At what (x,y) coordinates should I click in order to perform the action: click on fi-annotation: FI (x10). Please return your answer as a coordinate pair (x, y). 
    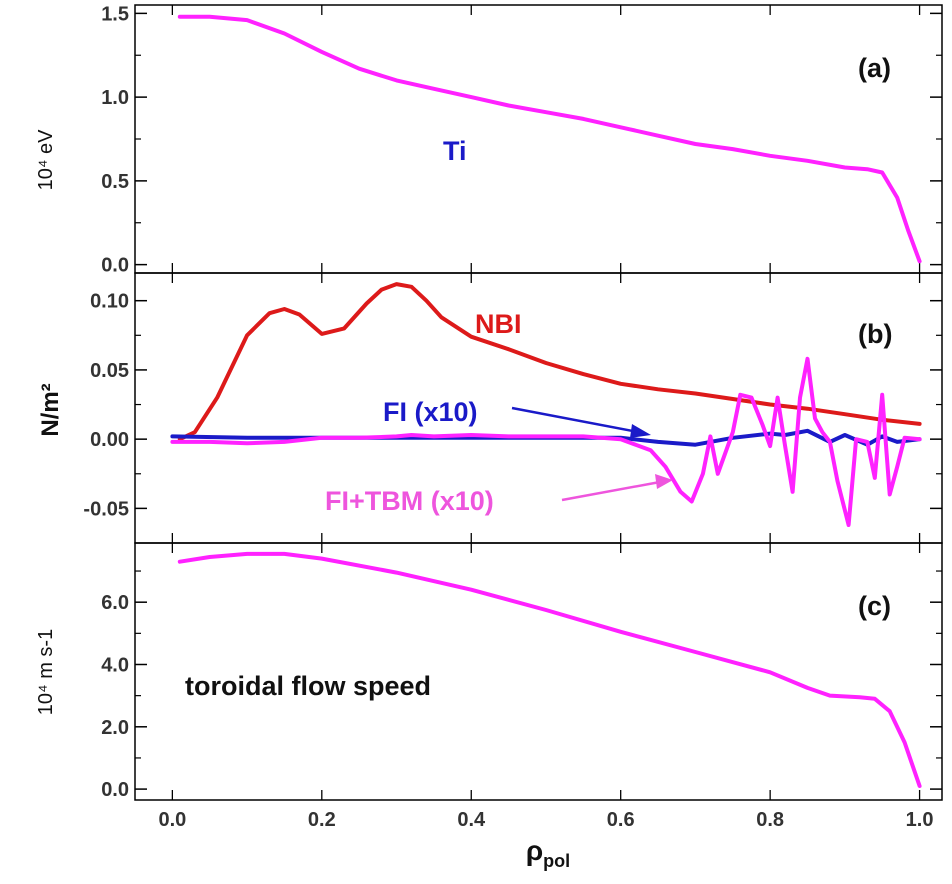
    Looking at the image, I should click on (430, 412).